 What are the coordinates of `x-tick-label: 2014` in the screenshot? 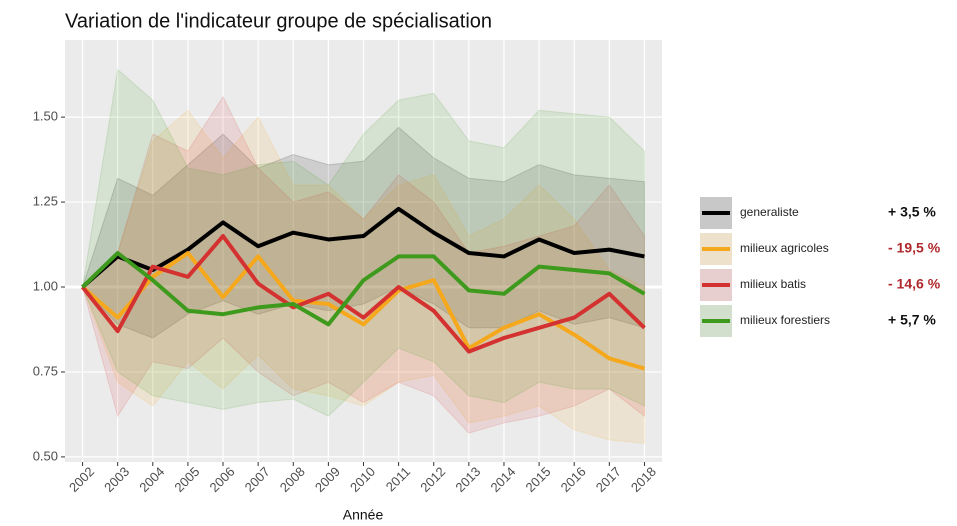 It's located at (502, 479).